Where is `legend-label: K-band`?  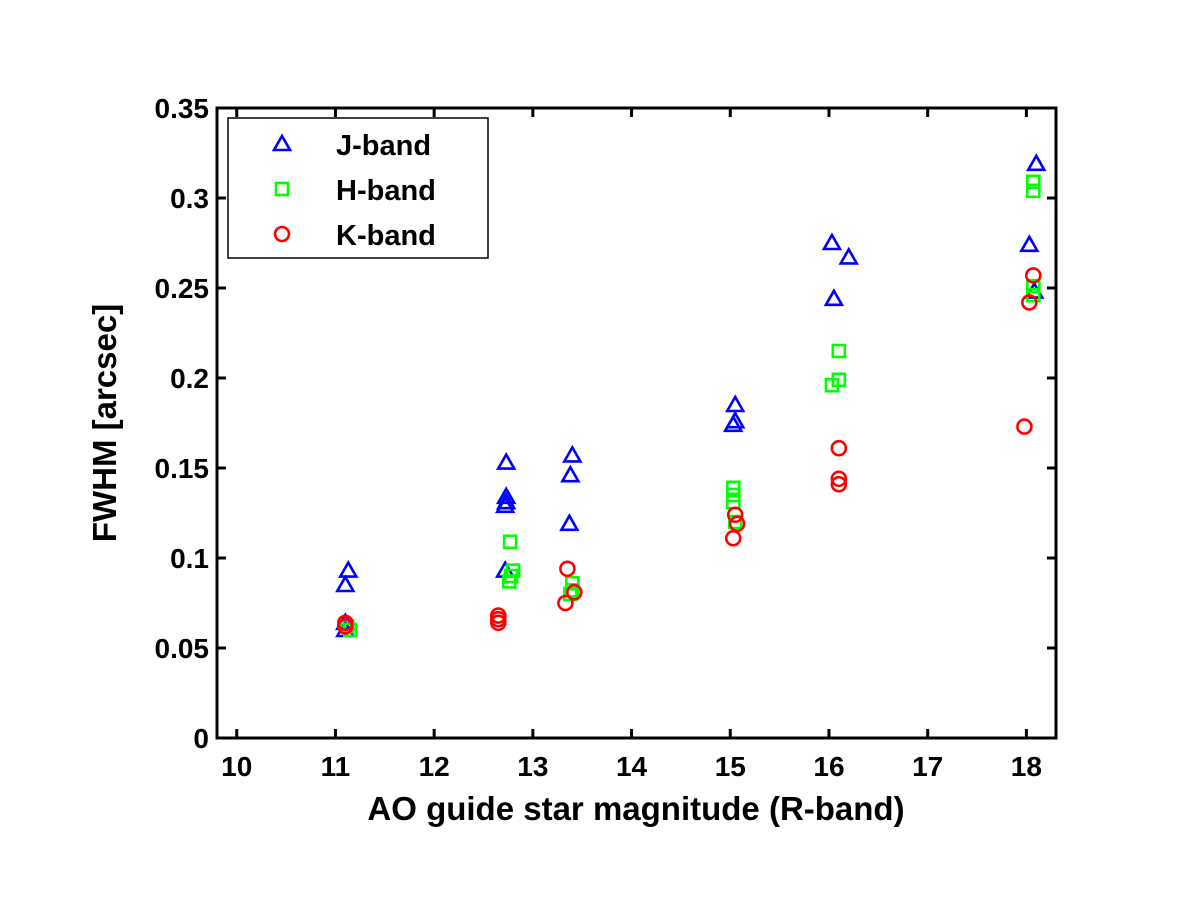
legend-label: K-band is located at coordinates (386, 236).